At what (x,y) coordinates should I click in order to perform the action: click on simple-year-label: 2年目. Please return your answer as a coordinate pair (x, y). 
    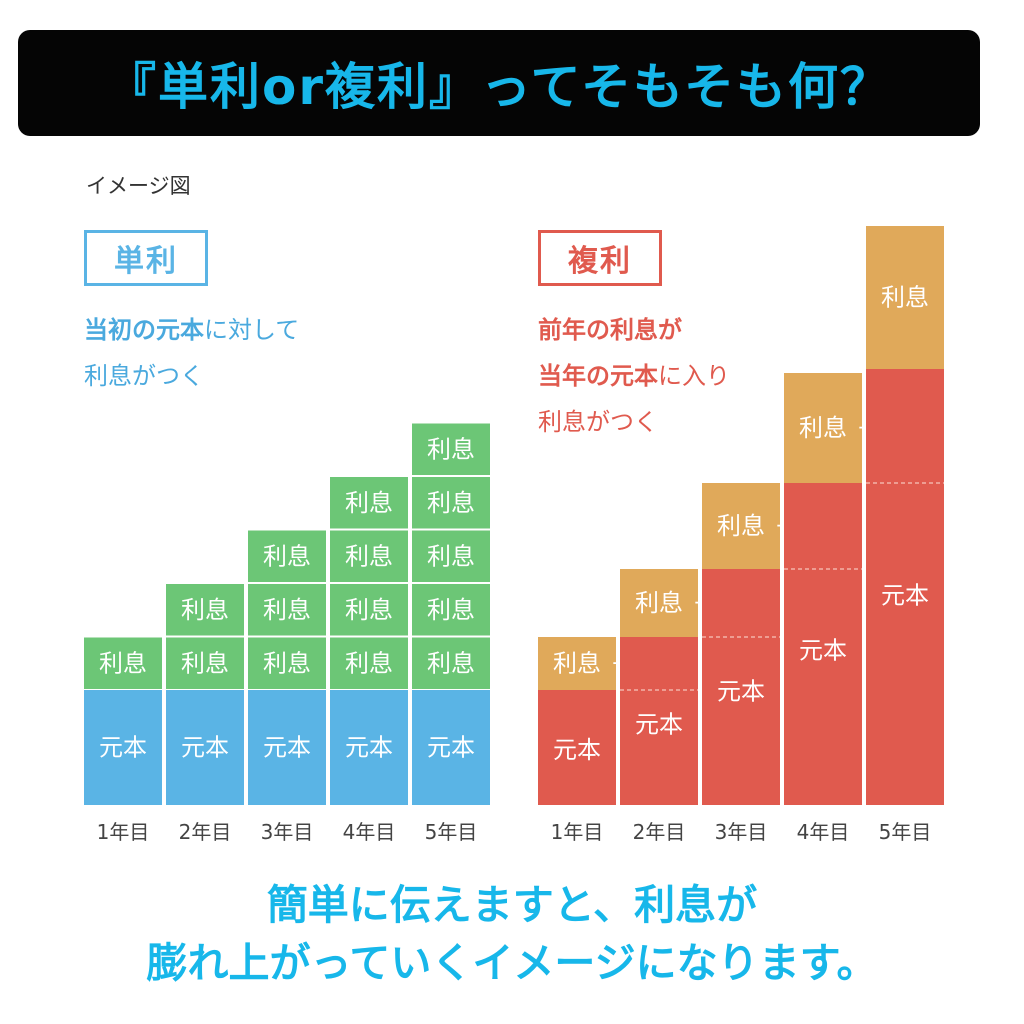
    Looking at the image, I should click on (205, 832).